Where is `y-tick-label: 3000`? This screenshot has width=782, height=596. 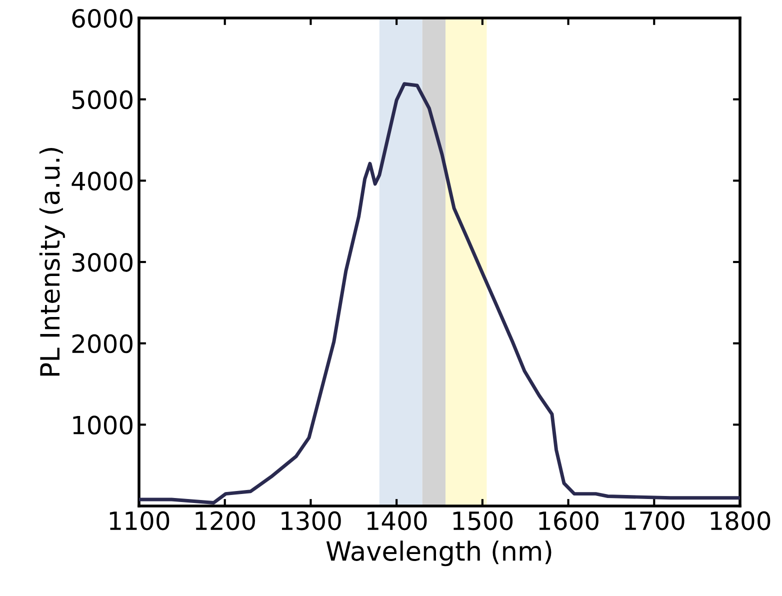 y-tick-label: 3000 is located at coordinates (102, 262).